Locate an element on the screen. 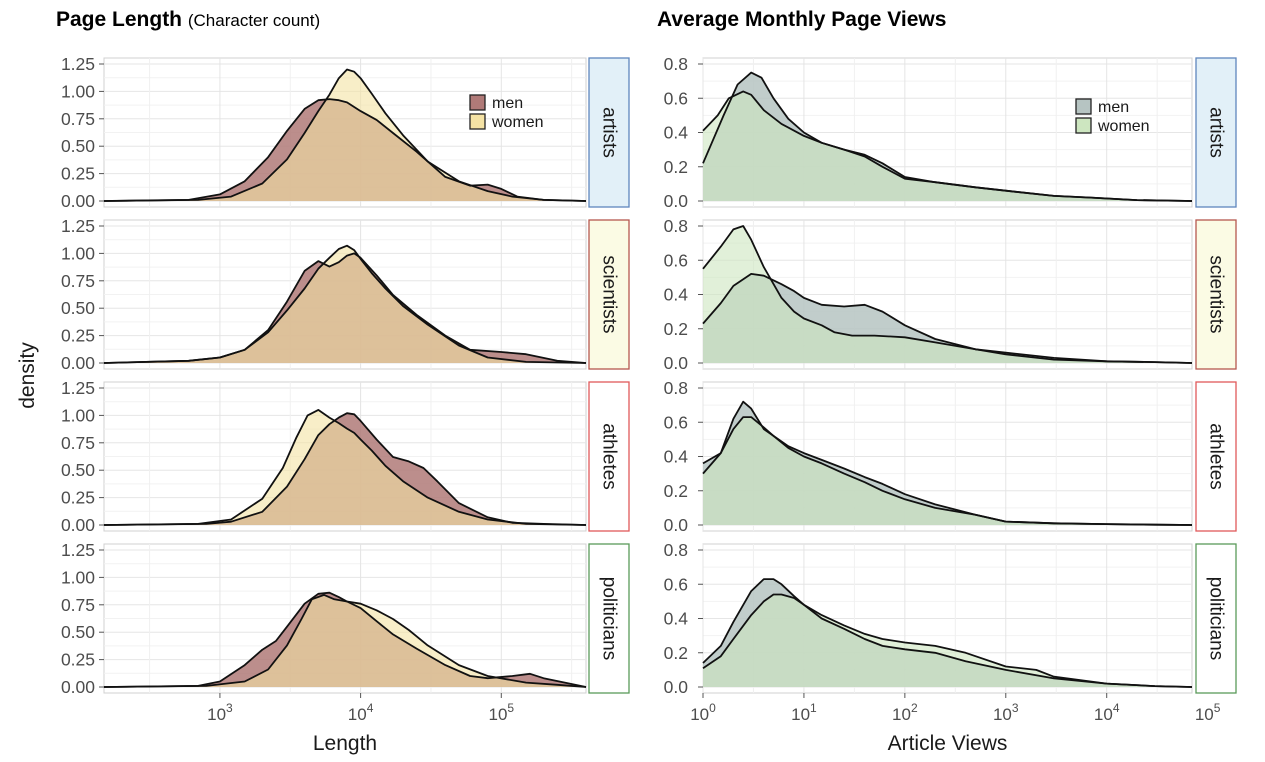  x-tick-label: 10¹ is located at coordinates (804, 712).